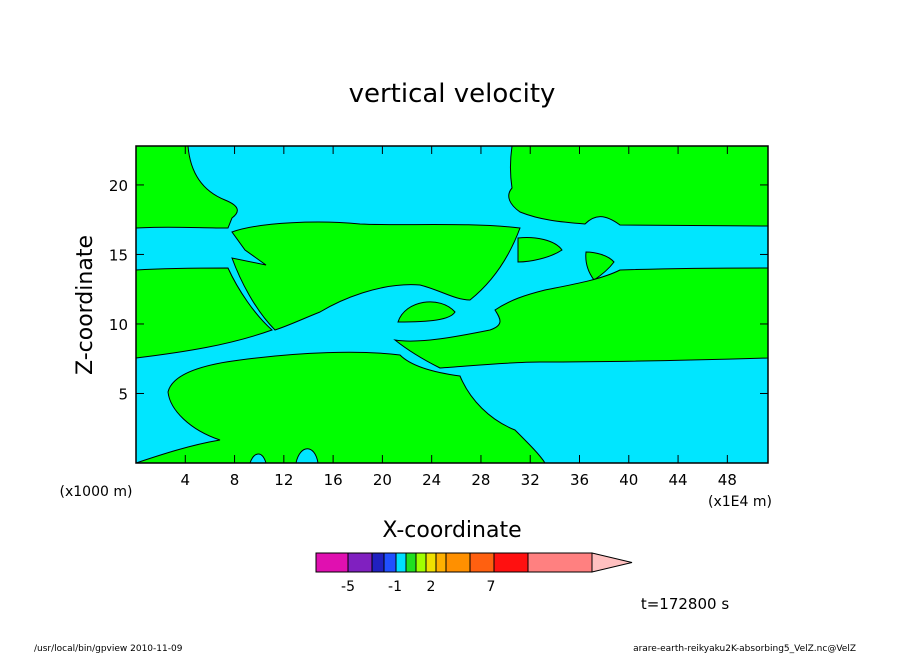 The image size is (904, 654). I want to click on x-tick-label: 24, so click(431, 480).